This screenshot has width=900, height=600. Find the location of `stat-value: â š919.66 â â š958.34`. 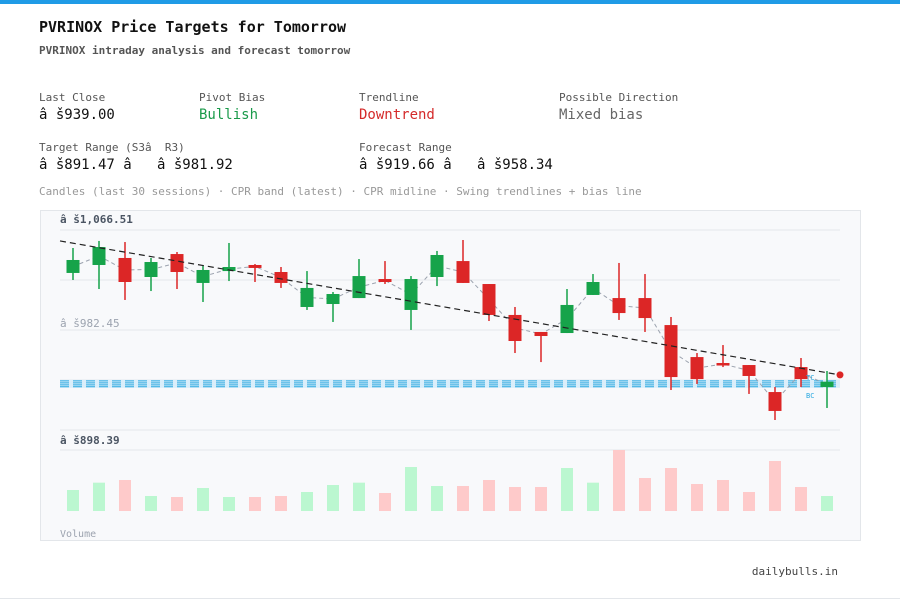

stat-value: â š919.66 â â š958.34 is located at coordinates (456, 165).